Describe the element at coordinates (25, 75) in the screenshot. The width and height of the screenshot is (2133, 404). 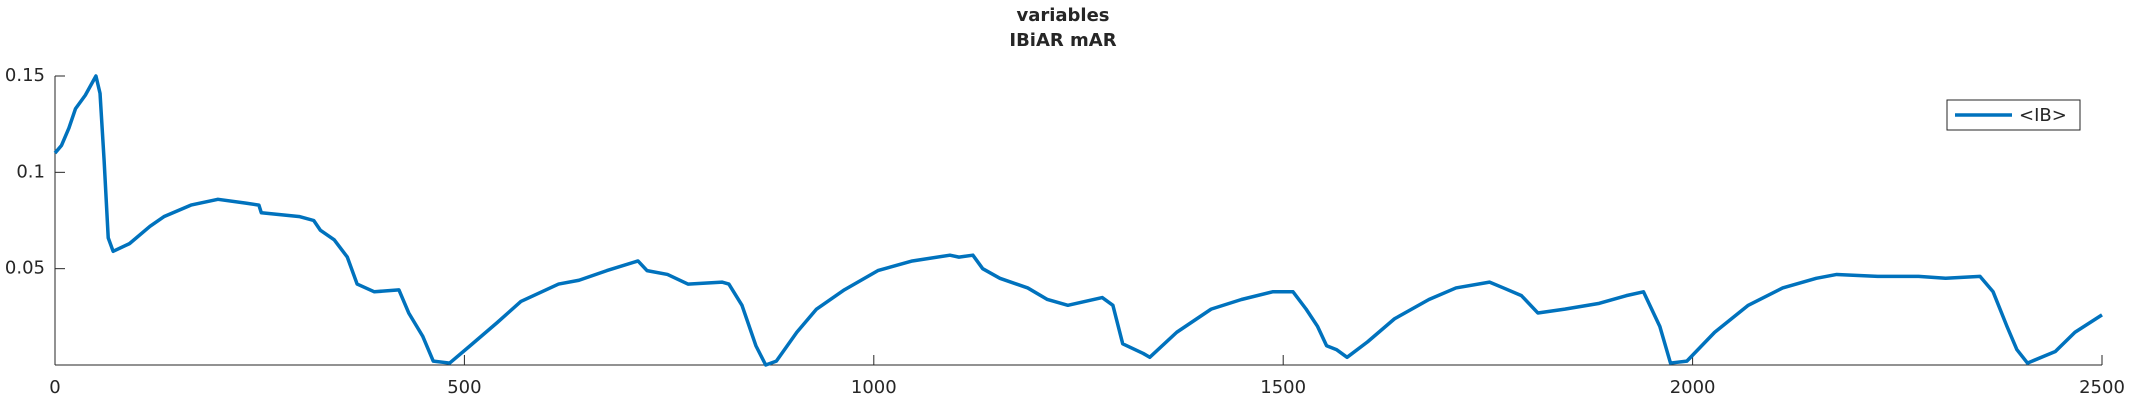
I see `y-tick-label: 0.15` at that location.